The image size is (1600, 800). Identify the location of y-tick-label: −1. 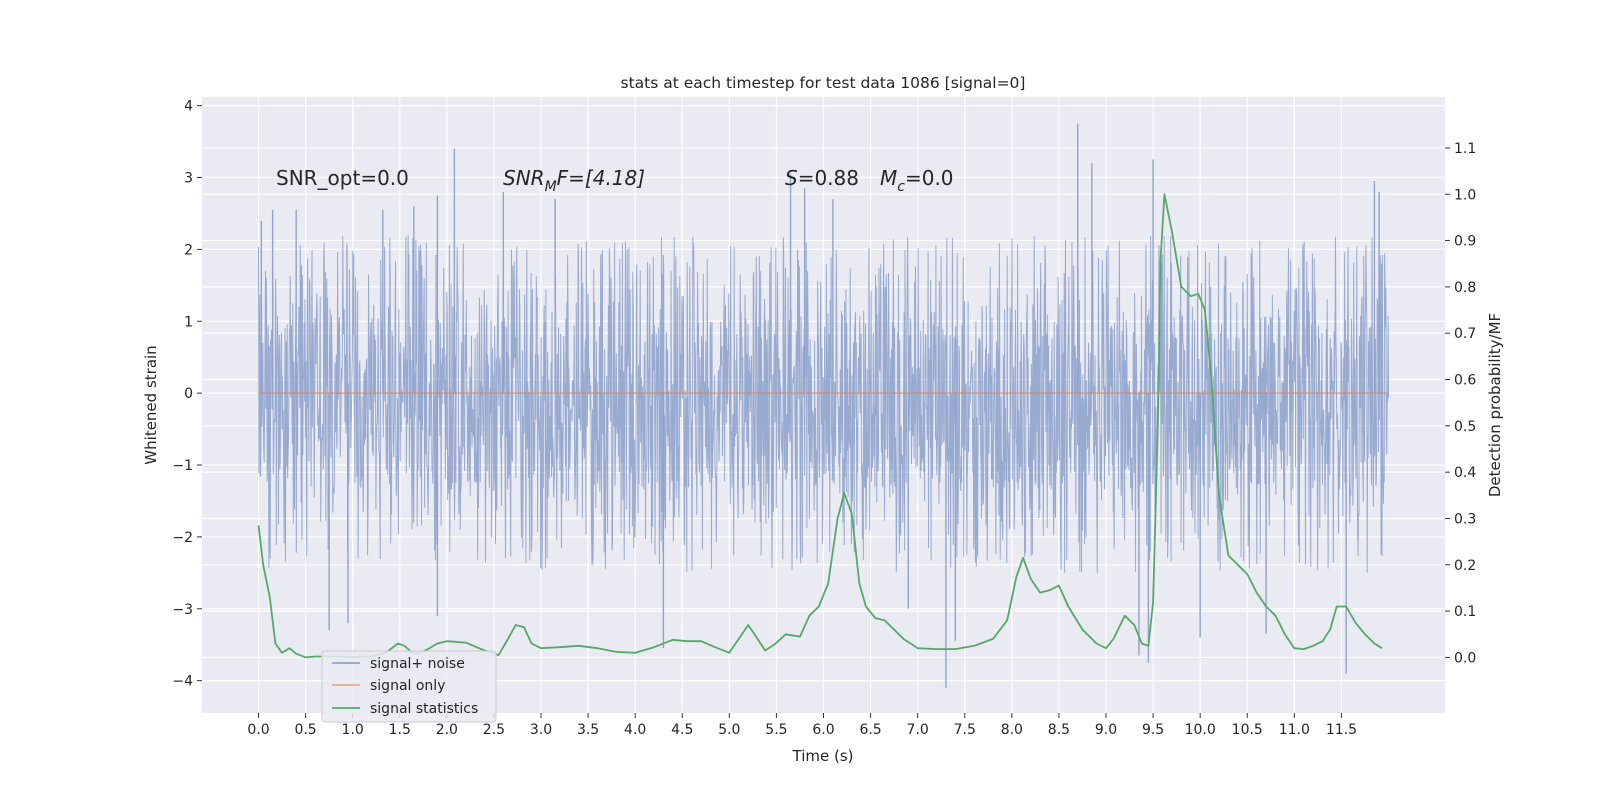
(182, 466).